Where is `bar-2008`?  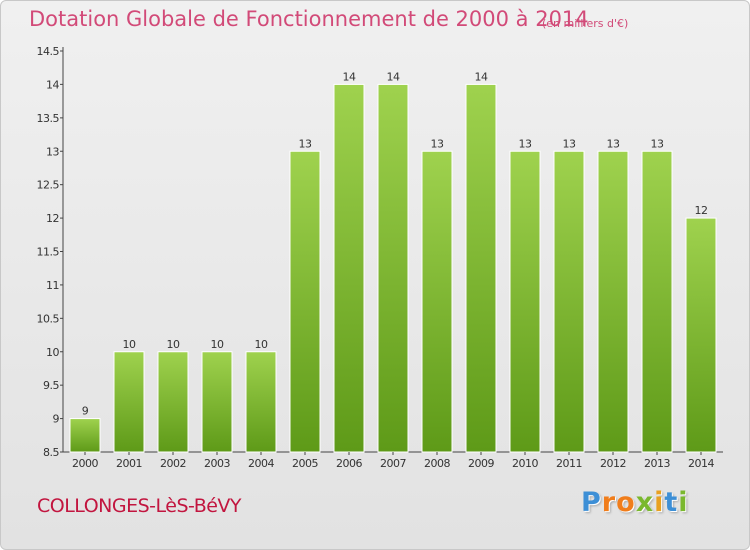 bar-2008 is located at coordinates (437, 301).